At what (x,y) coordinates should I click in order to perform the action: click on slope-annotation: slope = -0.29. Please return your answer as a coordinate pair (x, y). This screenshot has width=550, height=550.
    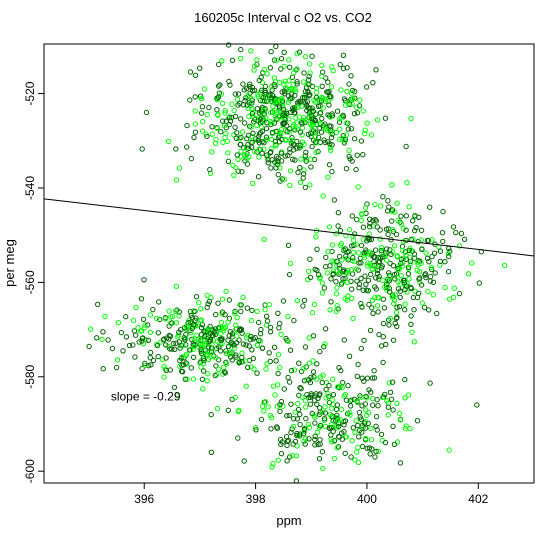
    Looking at the image, I should click on (146, 396).